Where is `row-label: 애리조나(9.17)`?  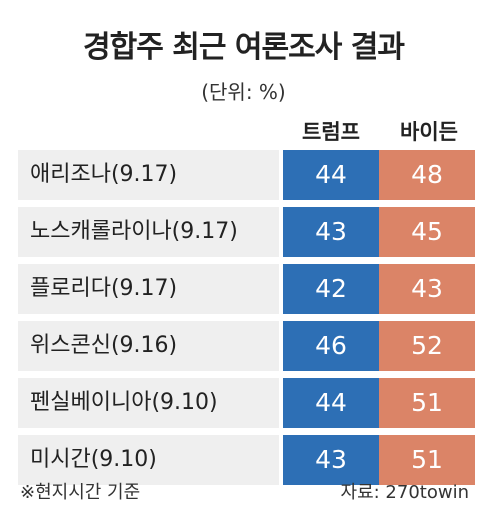 row-label: 애리조나(9.17) is located at coordinates (148, 175).